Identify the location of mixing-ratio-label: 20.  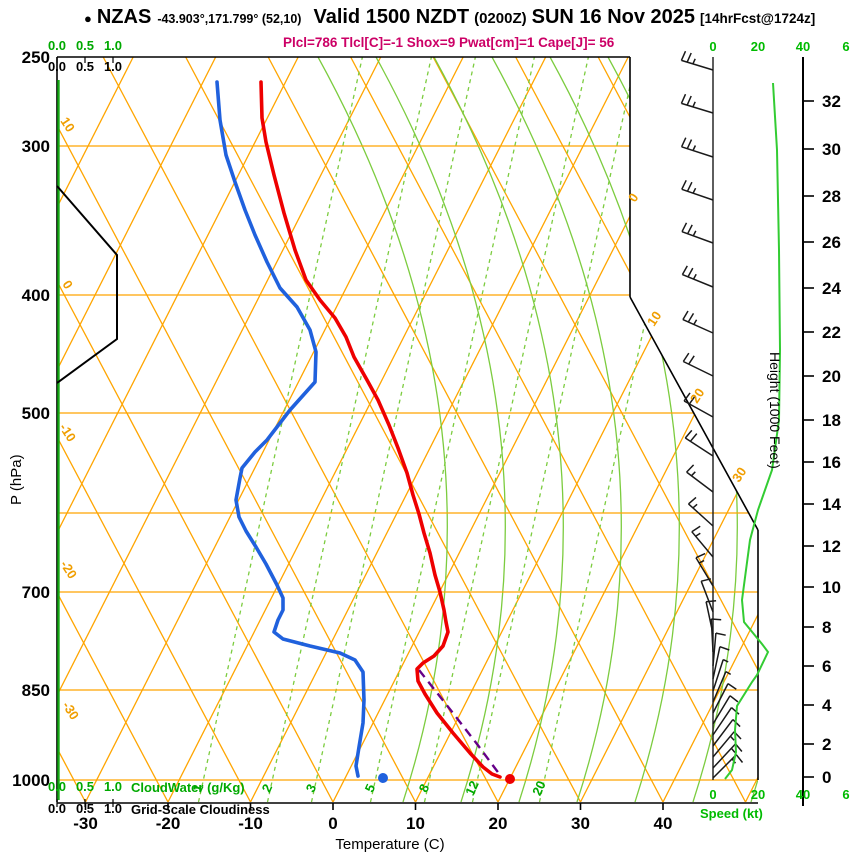
(539, 787).